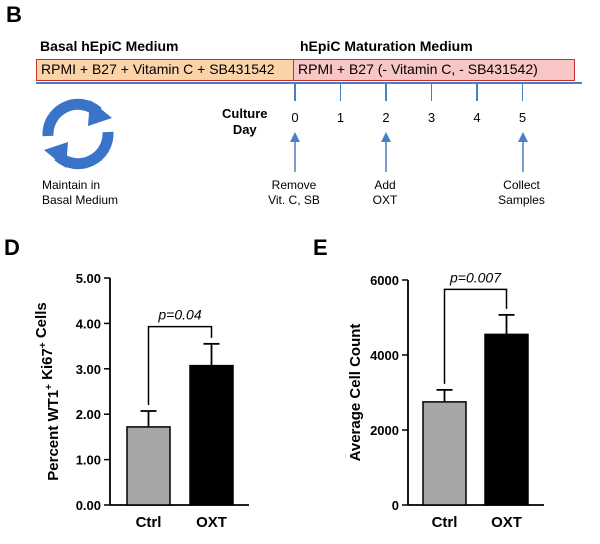 The height and width of the screenshot is (544, 600). What do you see at coordinates (245, 113) in the screenshot?
I see `culture-day-label-line-1: Culture` at bounding box center [245, 113].